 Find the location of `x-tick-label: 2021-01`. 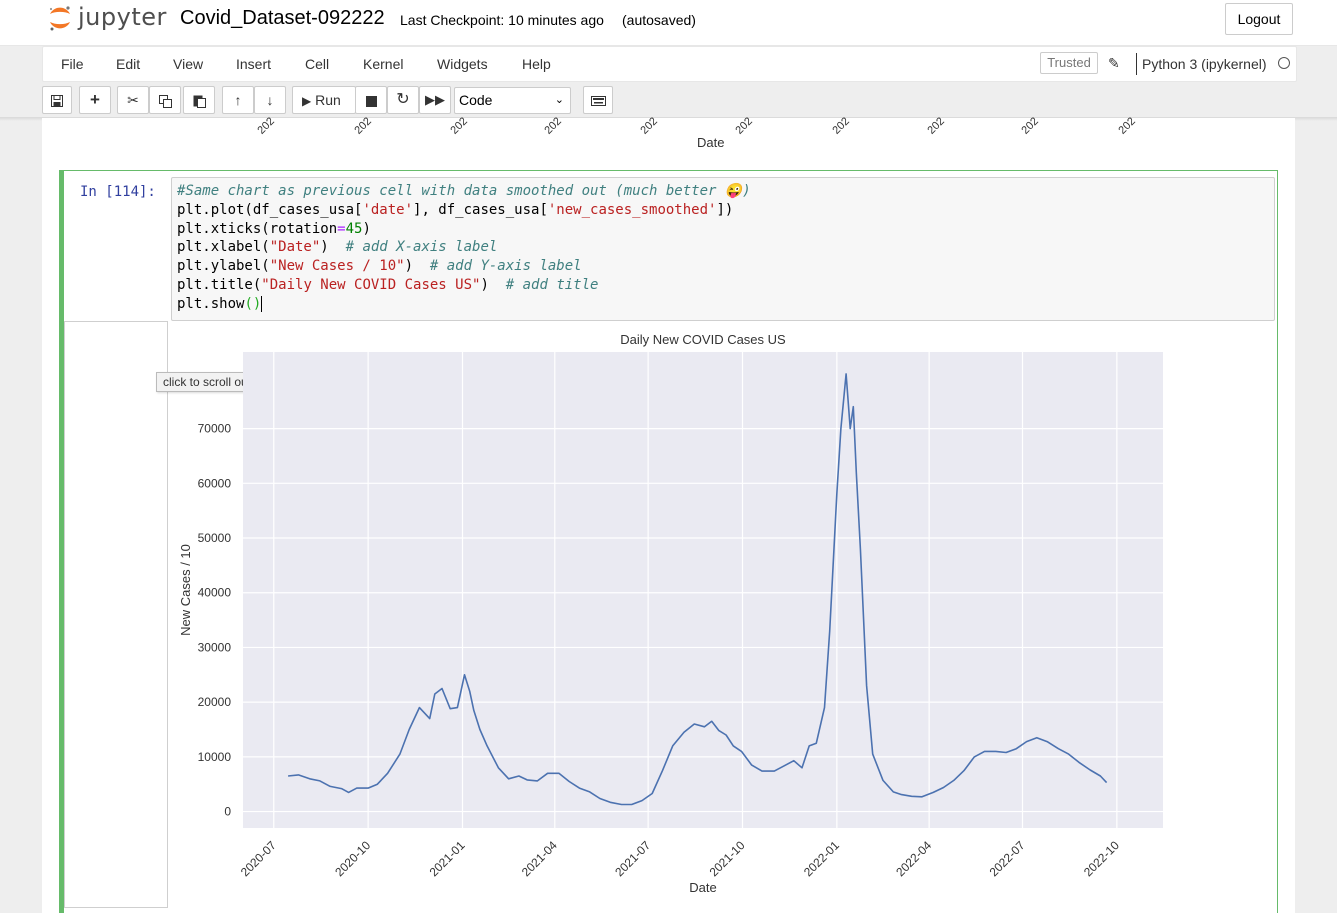

x-tick-label: 2021-01 is located at coordinates (447, 858).